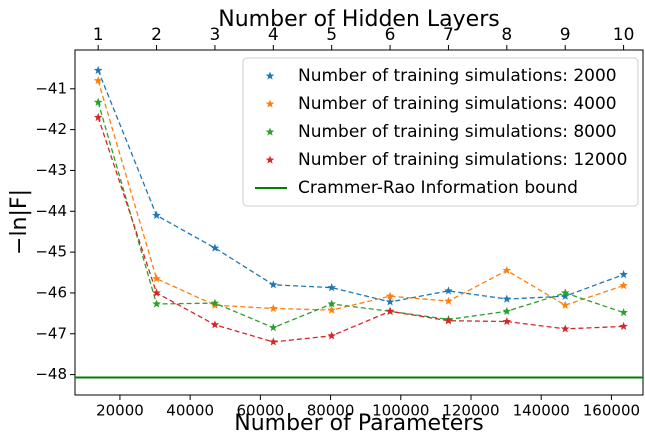 The width and height of the screenshot is (645, 437). I want to click on y-tick-label: −44, so click(51, 211).